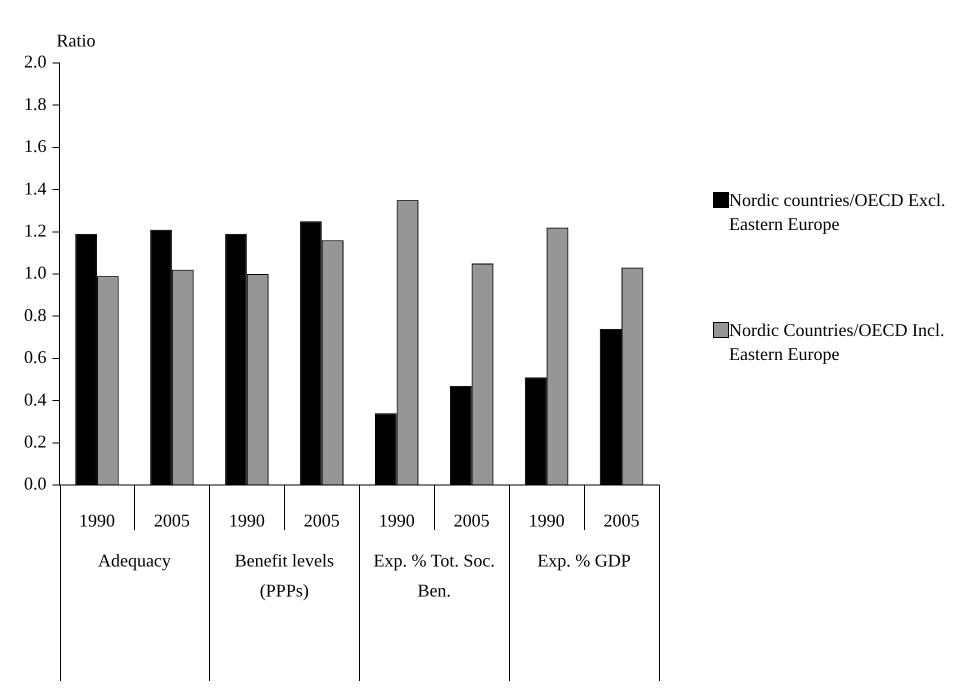 The image size is (967, 689). What do you see at coordinates (35, 484) in the screenshot?
I see `y-tick-label: 0.0` at bounding box center [35, 484].